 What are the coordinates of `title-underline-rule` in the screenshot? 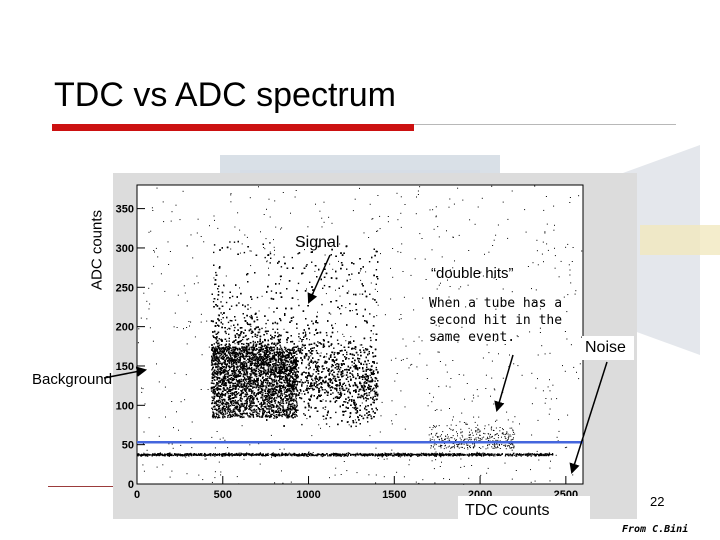 It's located at (545, 124).